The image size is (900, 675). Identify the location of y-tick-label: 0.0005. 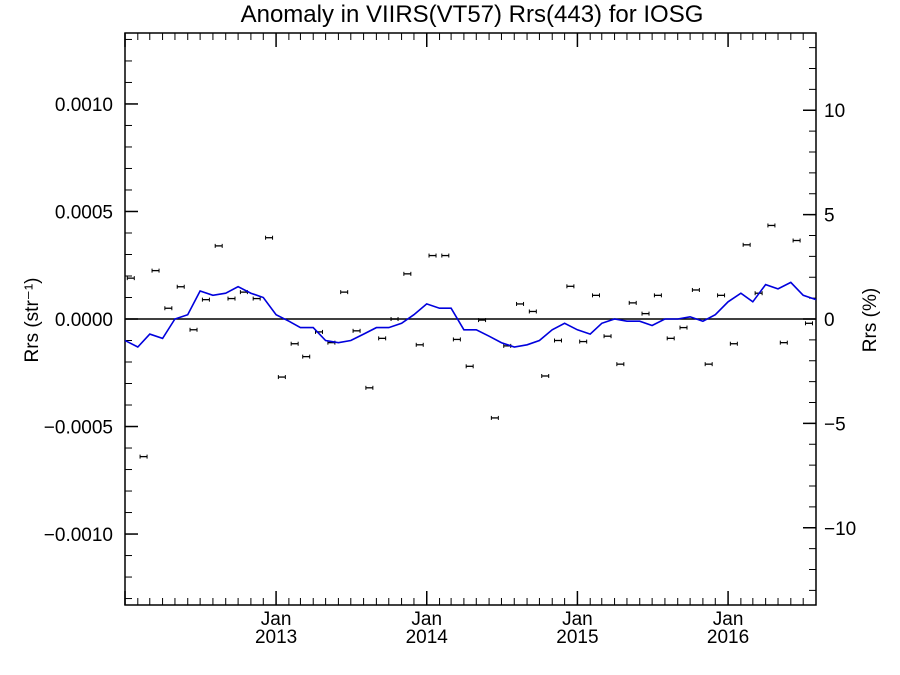
(84, 212).